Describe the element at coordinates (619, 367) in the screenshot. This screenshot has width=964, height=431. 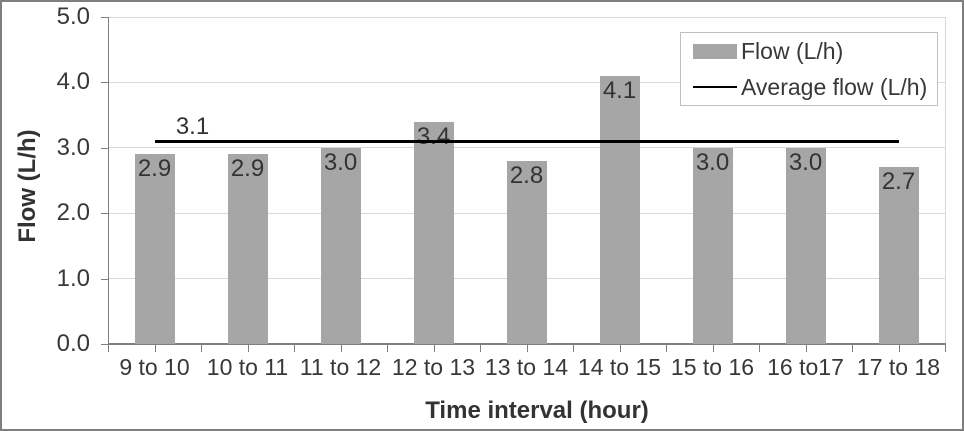
I see `x-tick-label: 14 to 15` at that location.